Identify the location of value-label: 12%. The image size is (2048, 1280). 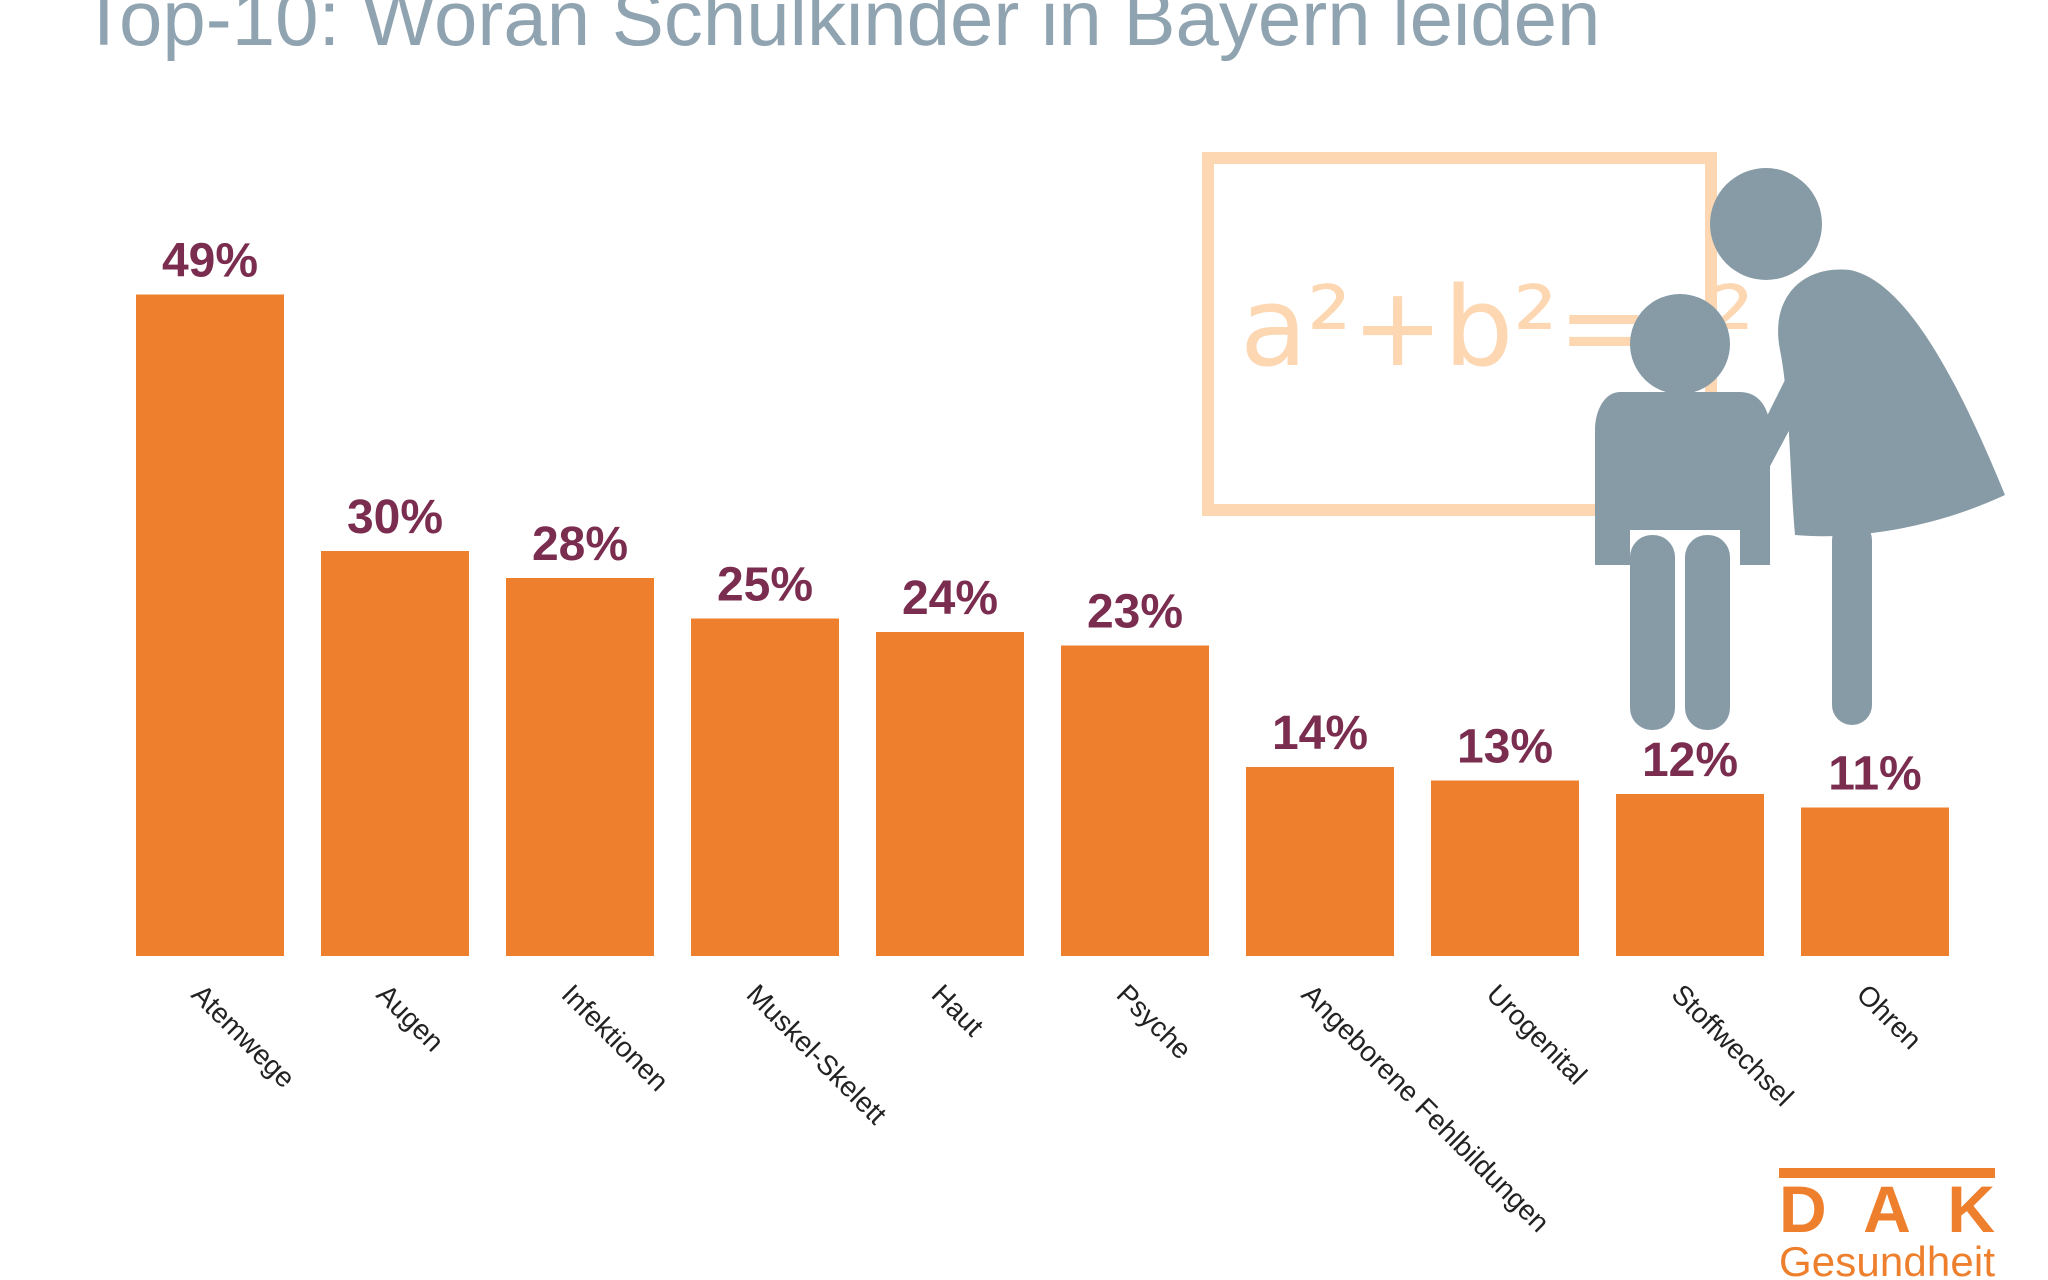
(1690, 760).